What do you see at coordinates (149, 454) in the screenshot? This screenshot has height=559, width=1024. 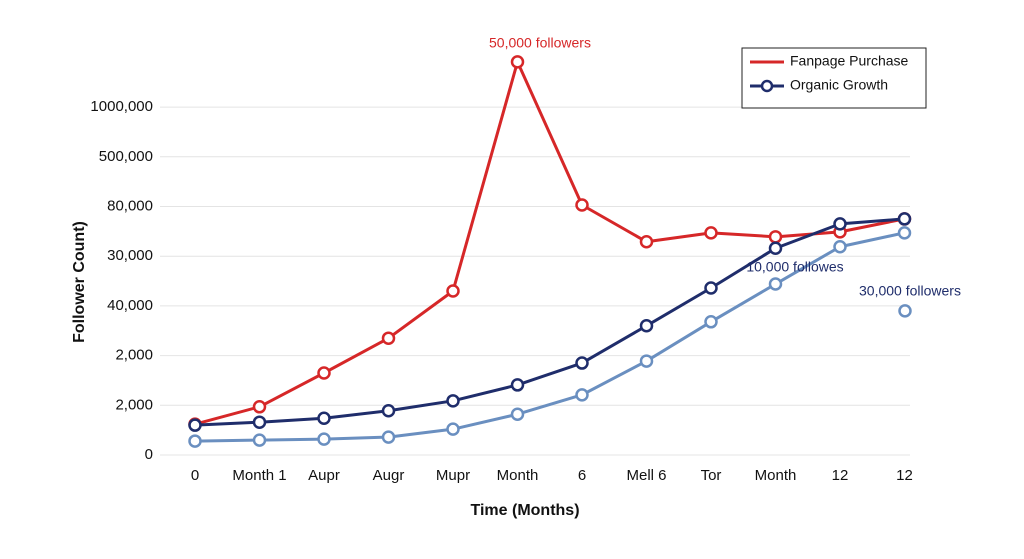 I see `y-tick-label: 0` at bounding box center [149, 454].